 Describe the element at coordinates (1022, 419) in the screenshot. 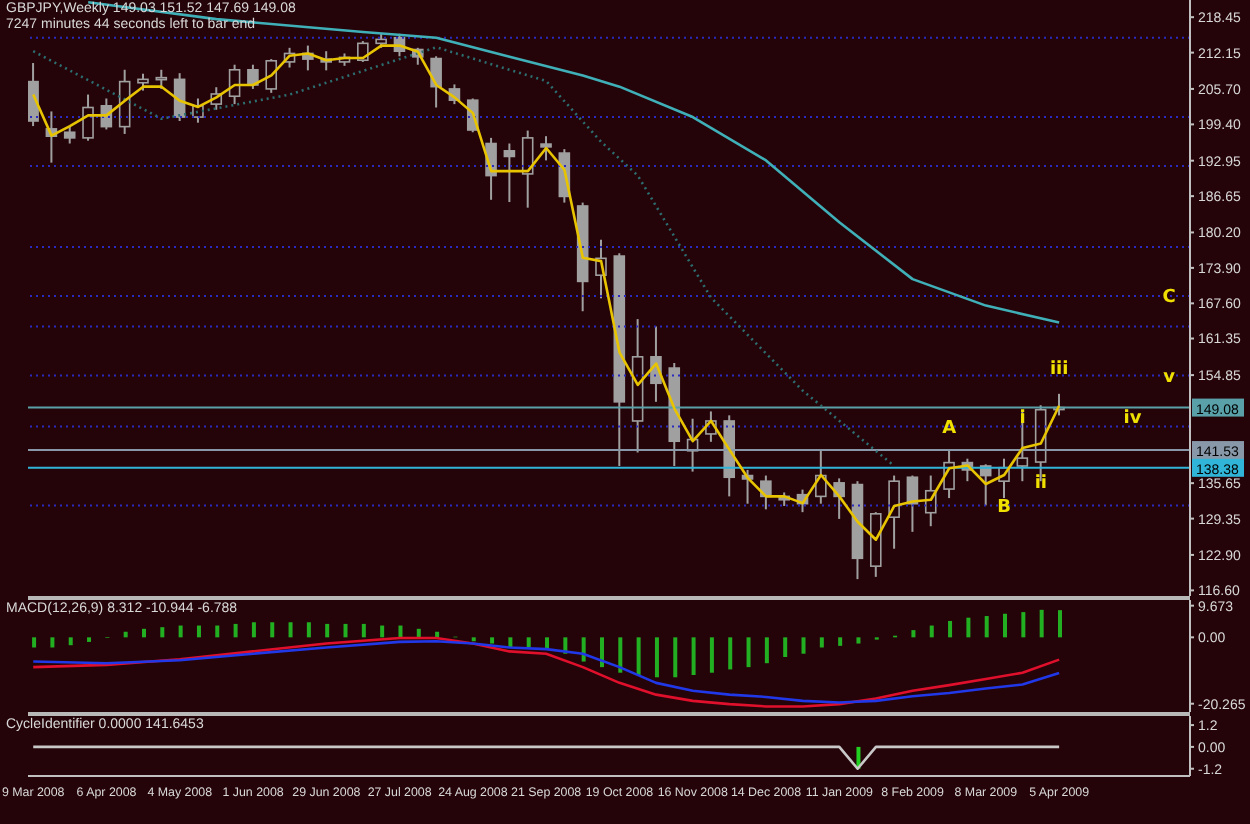

I see `annotation: i` at that location.